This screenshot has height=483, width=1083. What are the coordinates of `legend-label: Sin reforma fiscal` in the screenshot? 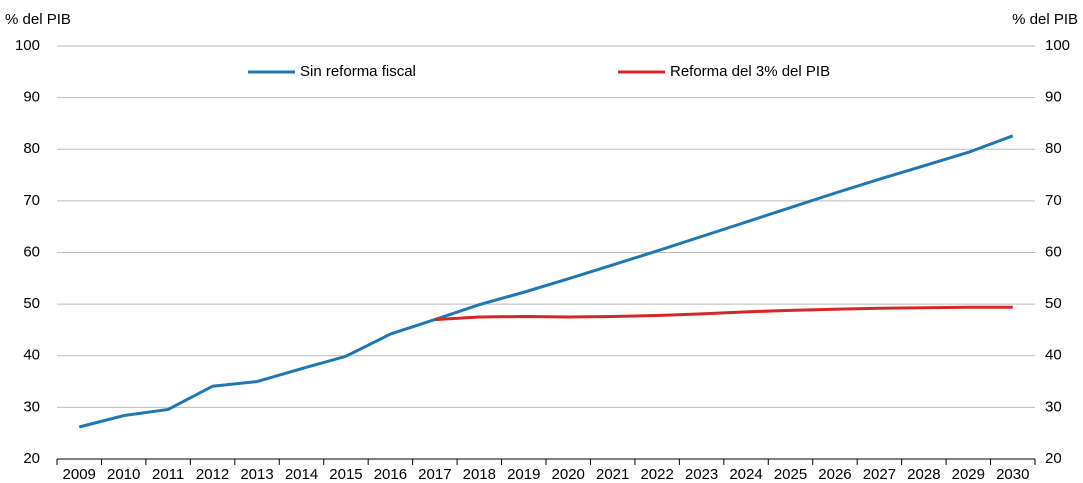 It's located at (358, 71).